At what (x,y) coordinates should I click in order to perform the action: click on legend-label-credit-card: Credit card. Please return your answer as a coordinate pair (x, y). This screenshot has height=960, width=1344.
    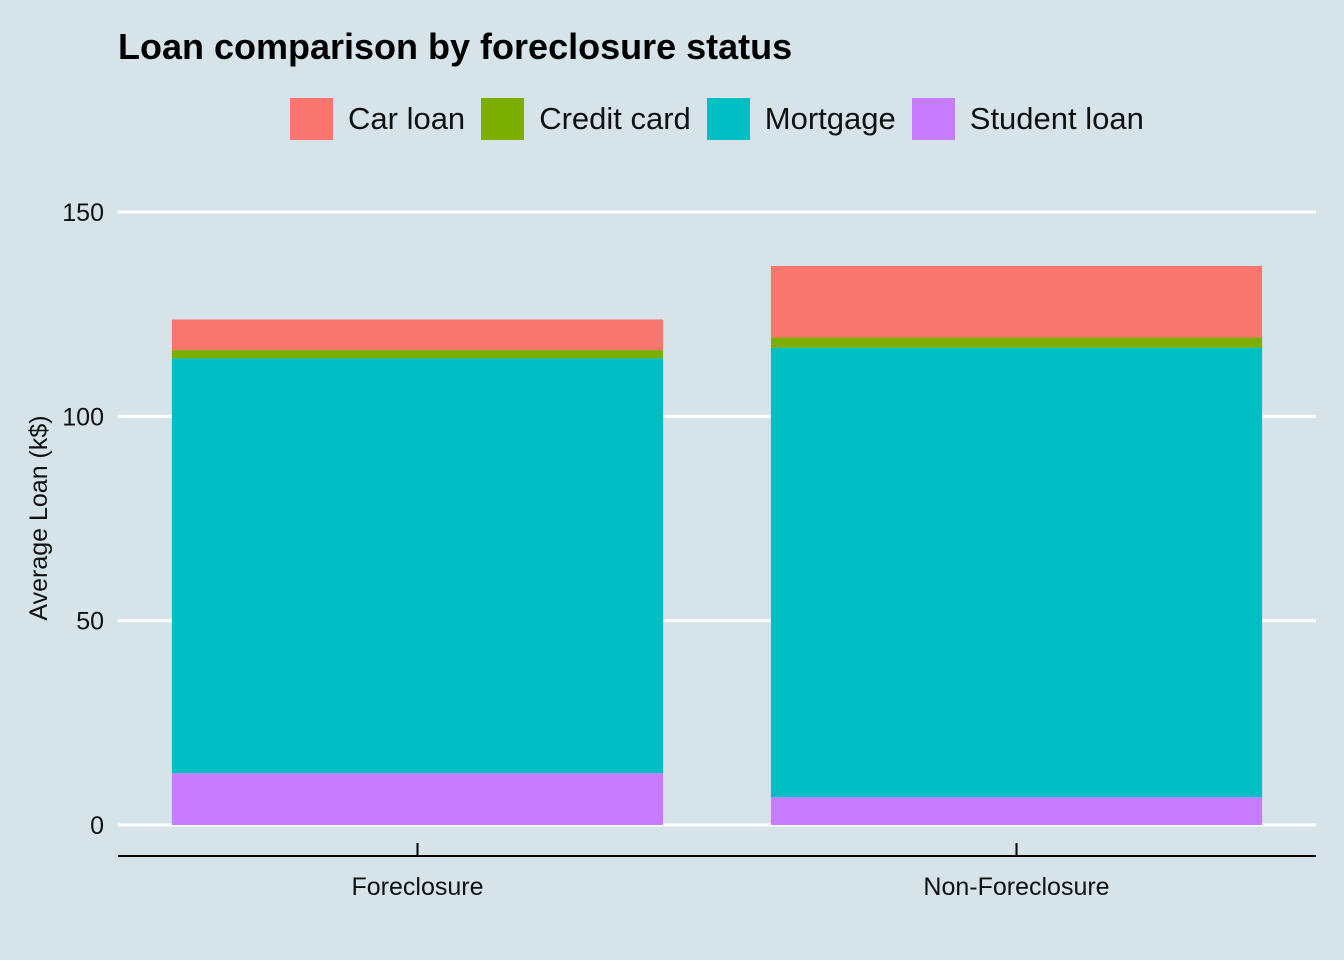
    Looking at the image, I should click on (615, 118).